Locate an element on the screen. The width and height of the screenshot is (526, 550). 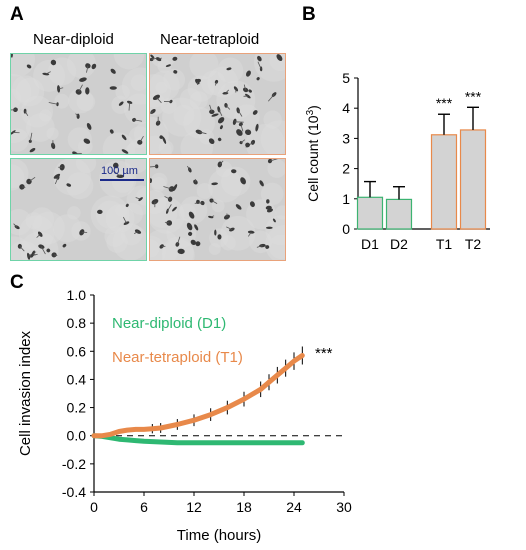
x-tick-label: 18 is located at coordinates (244, 507).